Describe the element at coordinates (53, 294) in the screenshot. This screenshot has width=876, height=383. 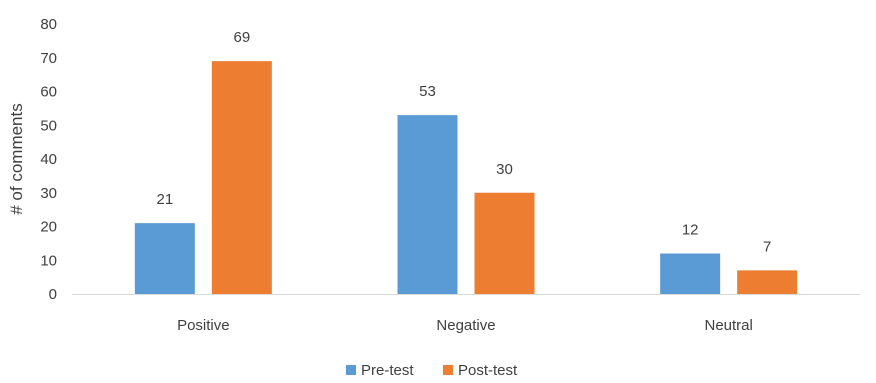
I see `y-tick-label: 0` at that location.